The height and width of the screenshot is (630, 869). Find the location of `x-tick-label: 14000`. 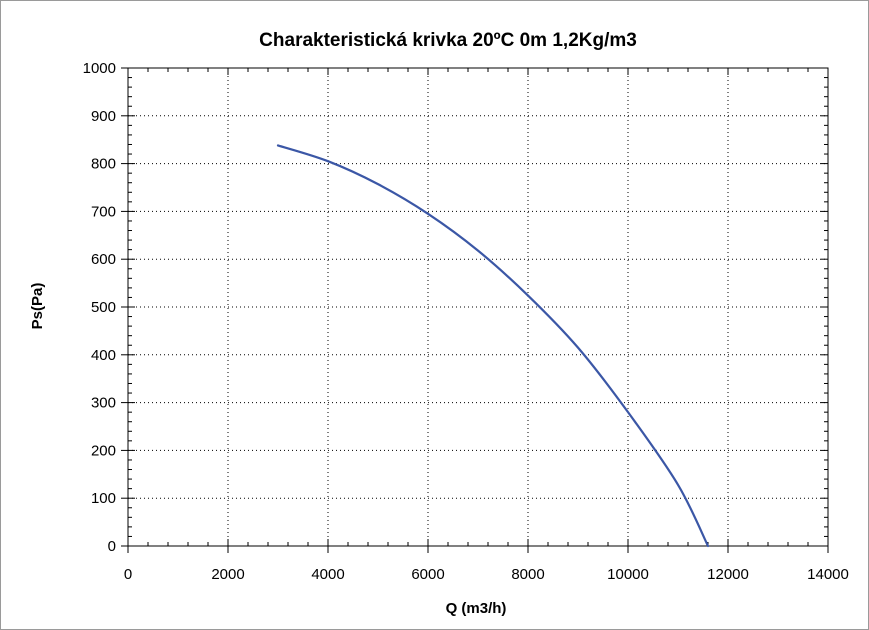

x-tick-label: 14000 is located at coordinates (828, 574).